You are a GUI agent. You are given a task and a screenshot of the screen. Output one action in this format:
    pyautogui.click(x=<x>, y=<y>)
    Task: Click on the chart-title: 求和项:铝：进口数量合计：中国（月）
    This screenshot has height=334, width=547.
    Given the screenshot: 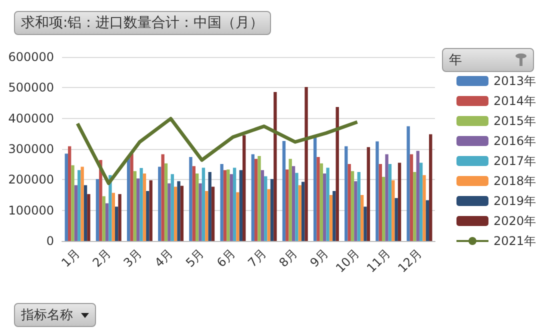 What is the action you would take?
    pyautogui.click(x=142, y=23)
    